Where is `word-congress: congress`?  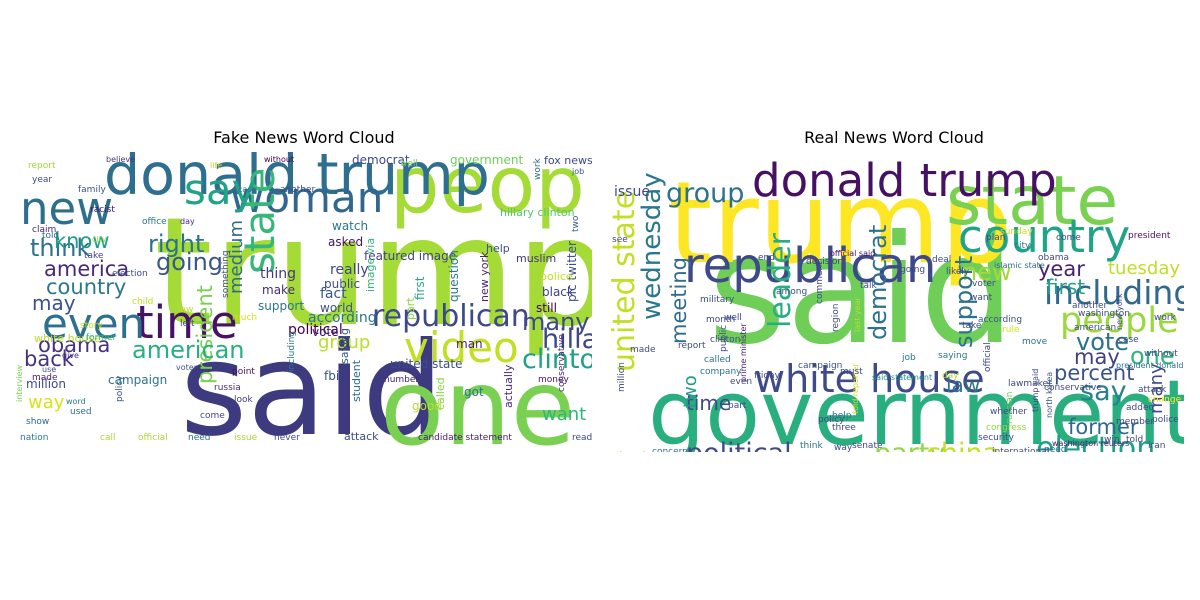 word-congress: congress is located at coordinates (1006, 428).